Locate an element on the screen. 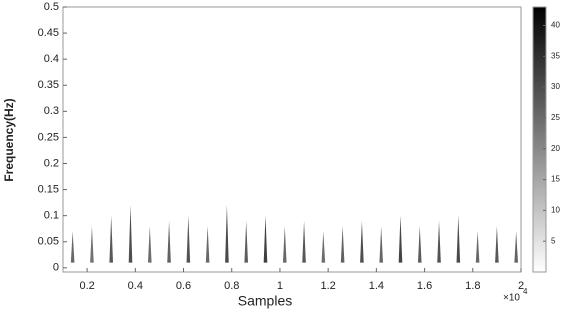 This screenshot has width=561, height=312. colorbar-tick-label: 40 is located at coordinates (555, 25).